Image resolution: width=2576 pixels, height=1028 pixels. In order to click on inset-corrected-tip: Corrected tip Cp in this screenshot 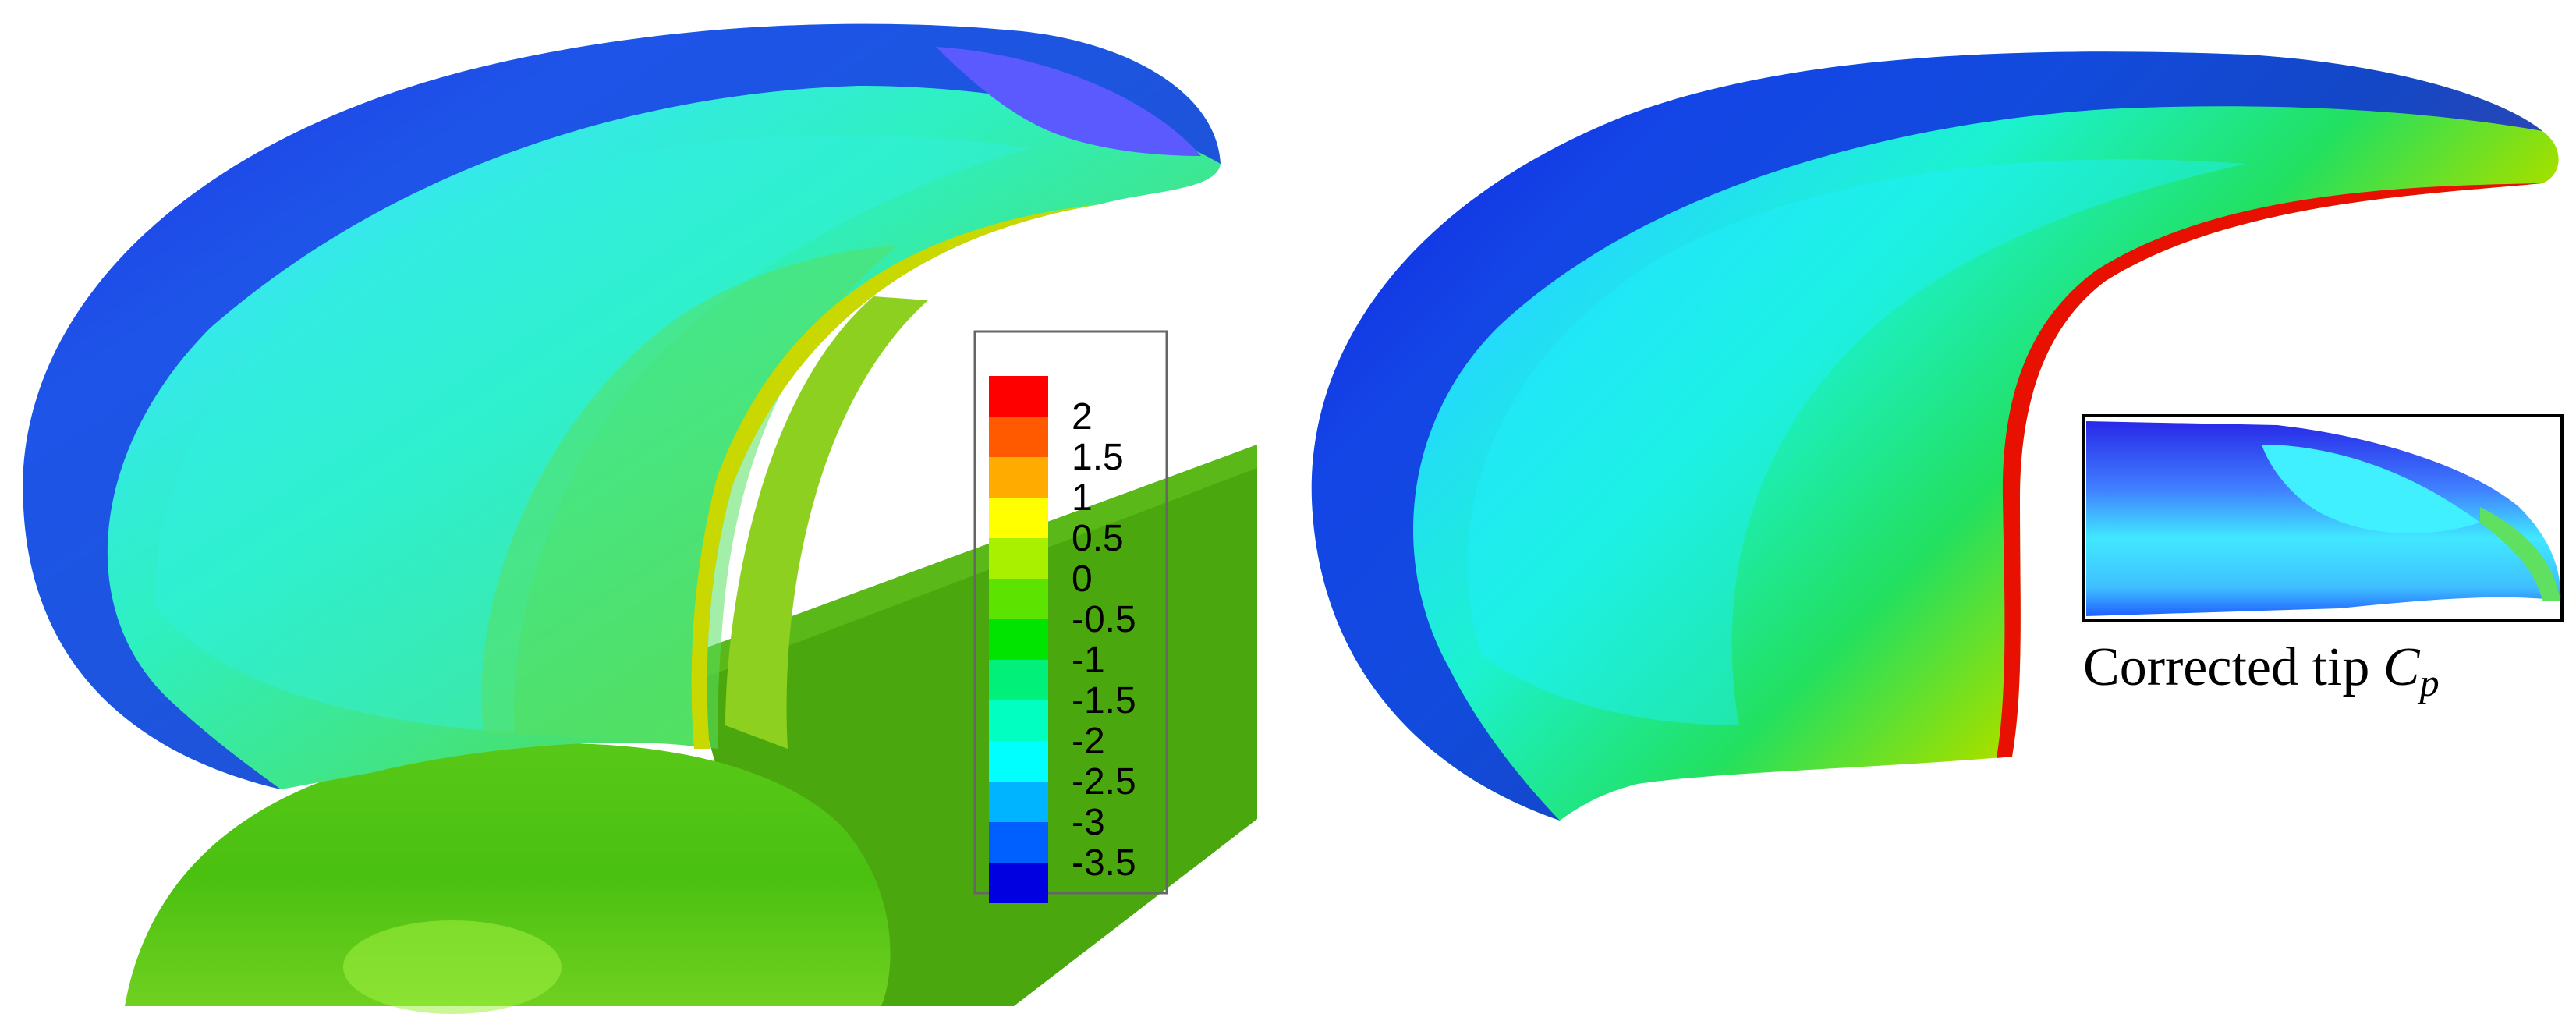, I will do `click(2323, 559)`.